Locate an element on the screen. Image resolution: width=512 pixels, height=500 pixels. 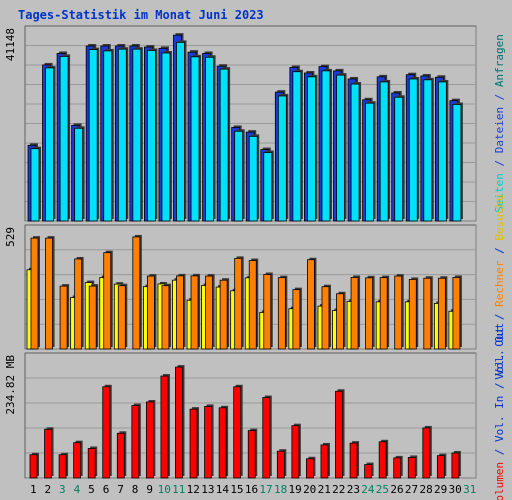
x-tick-day-18: 18 is located at coordinates (280, 489).